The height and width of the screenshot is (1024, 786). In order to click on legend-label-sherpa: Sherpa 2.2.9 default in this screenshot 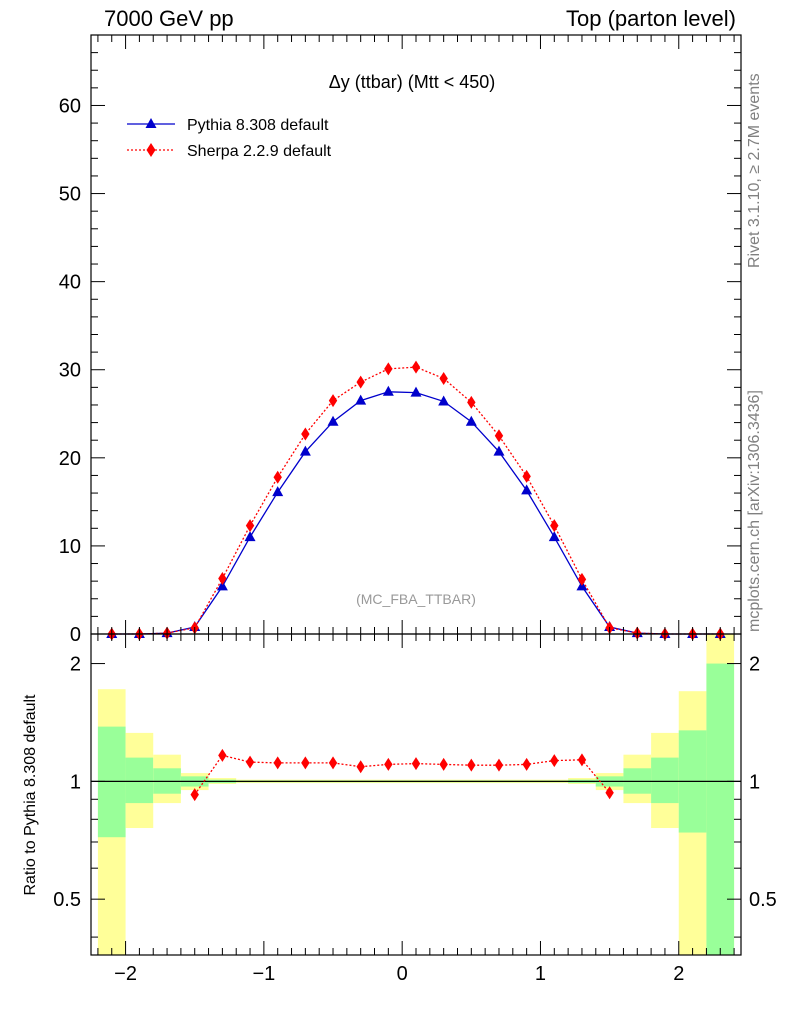, I will do `click(259, 151)`.